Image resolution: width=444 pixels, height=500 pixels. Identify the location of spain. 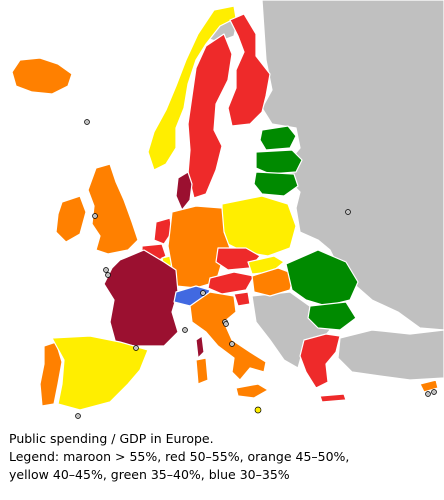
(100, 373).